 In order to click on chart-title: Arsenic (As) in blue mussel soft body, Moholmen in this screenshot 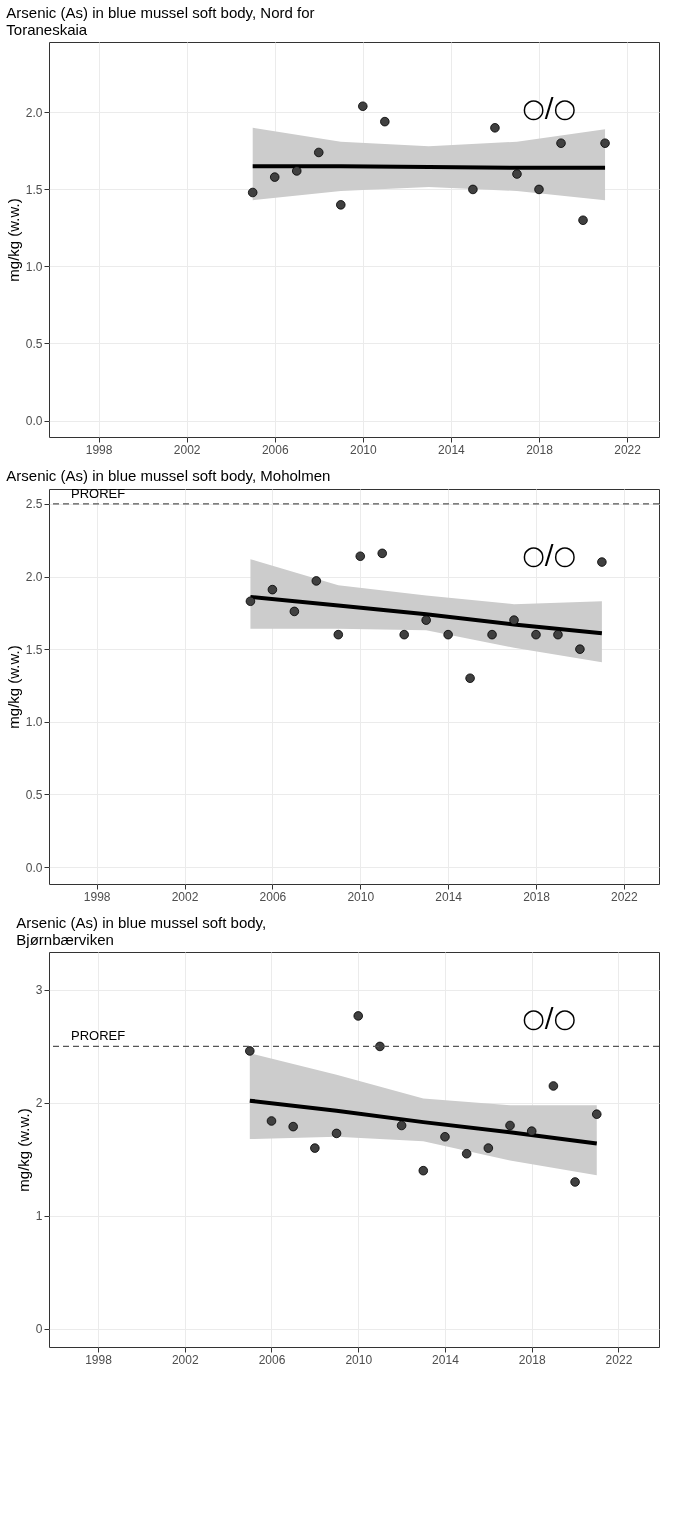, I will do `click(168, 475)`.